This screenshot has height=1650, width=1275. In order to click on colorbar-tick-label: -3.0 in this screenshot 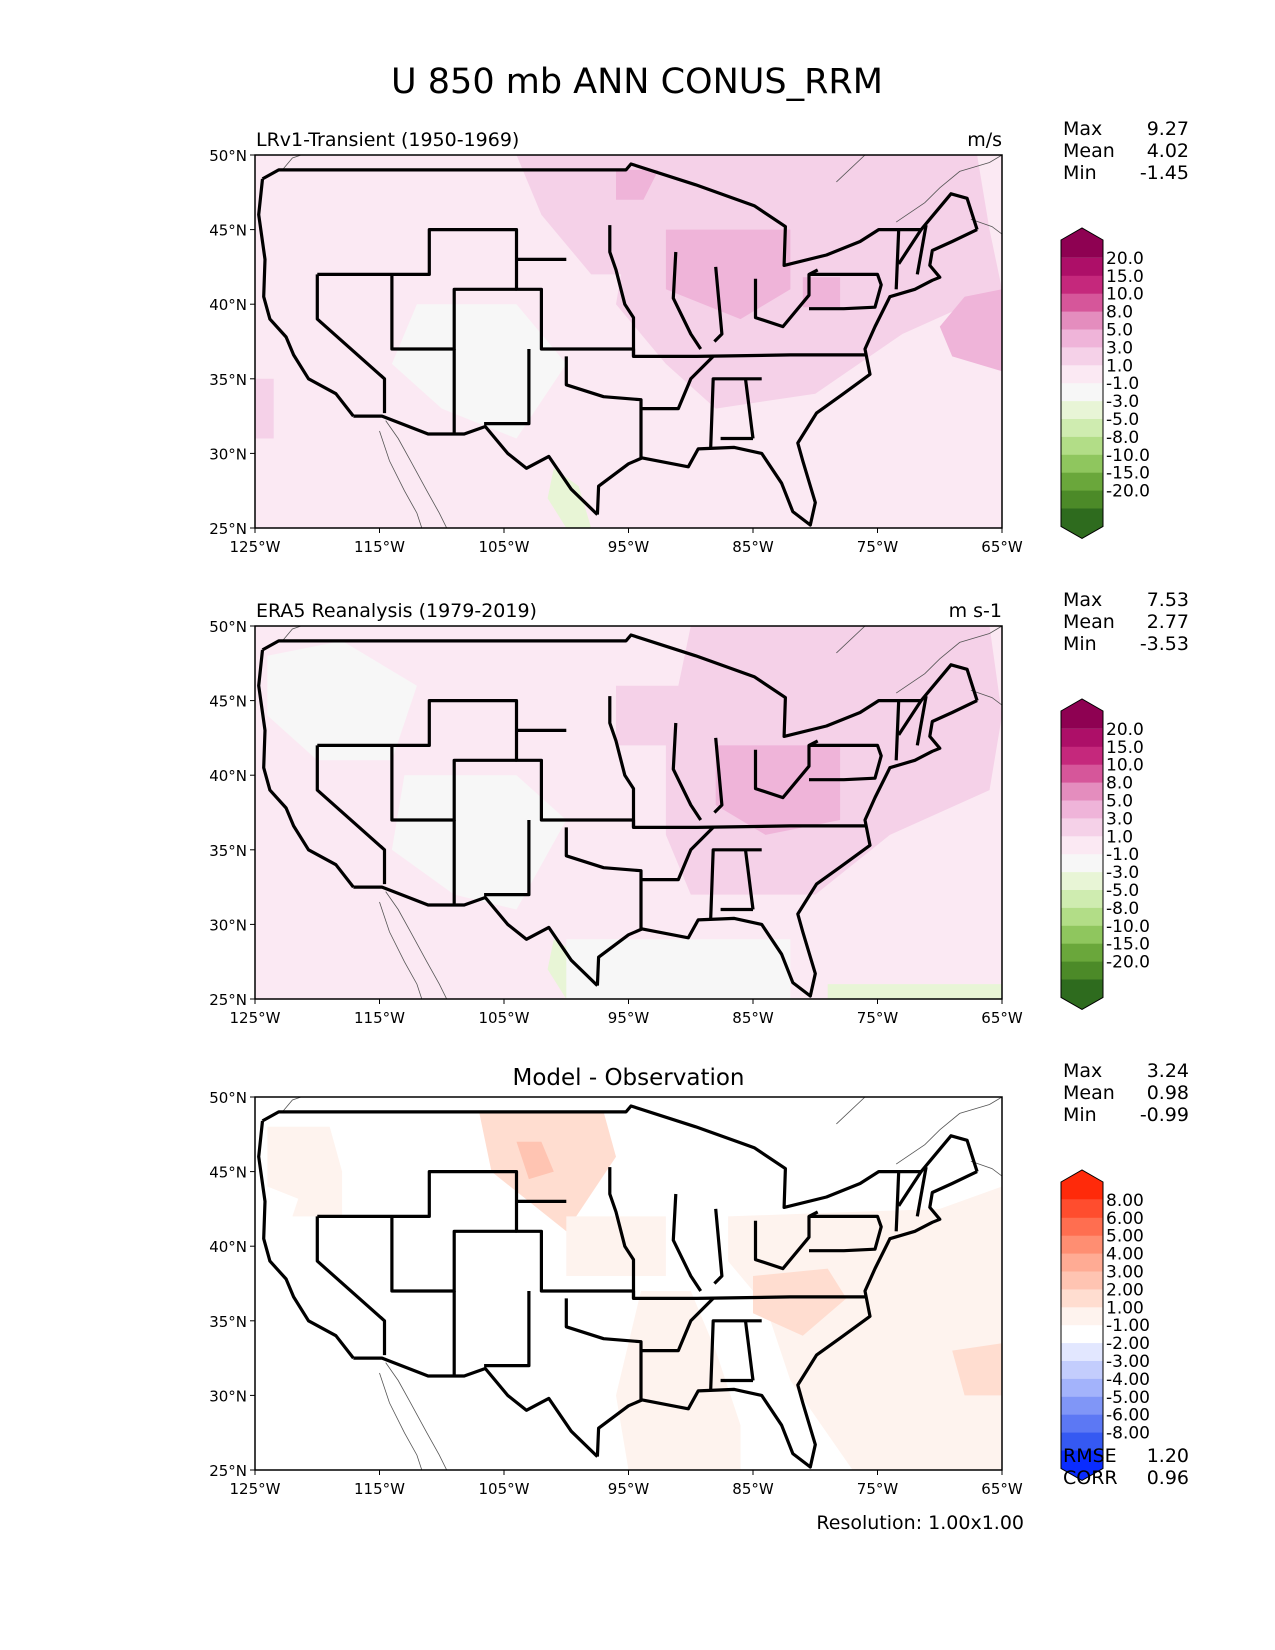, I will do `click(1122, 402)`.